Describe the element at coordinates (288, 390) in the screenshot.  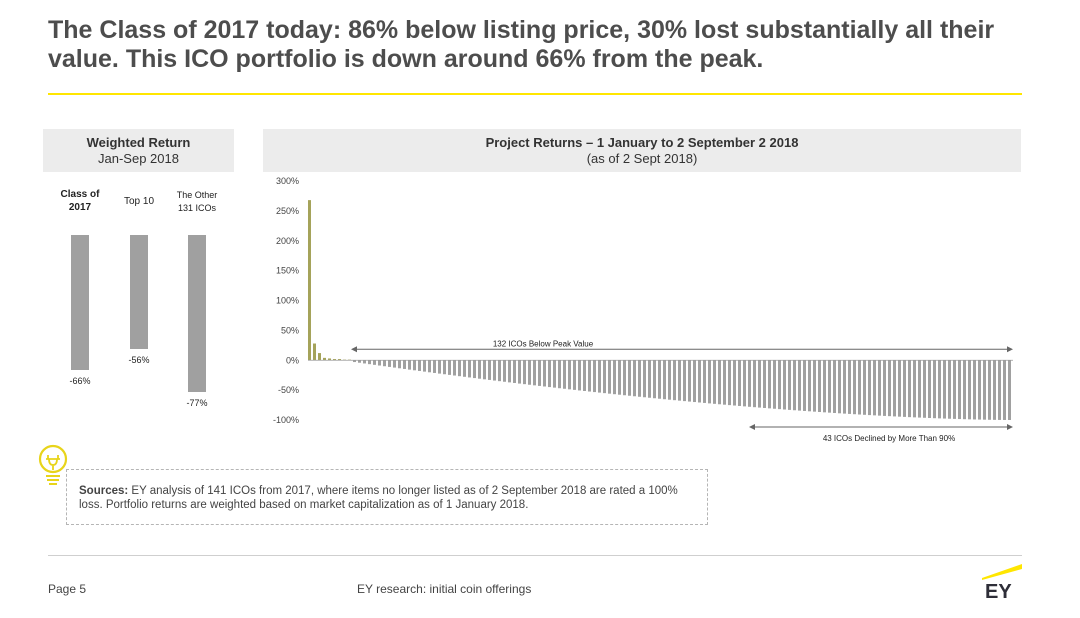
I see `y-tick-label: -50%` at that location.